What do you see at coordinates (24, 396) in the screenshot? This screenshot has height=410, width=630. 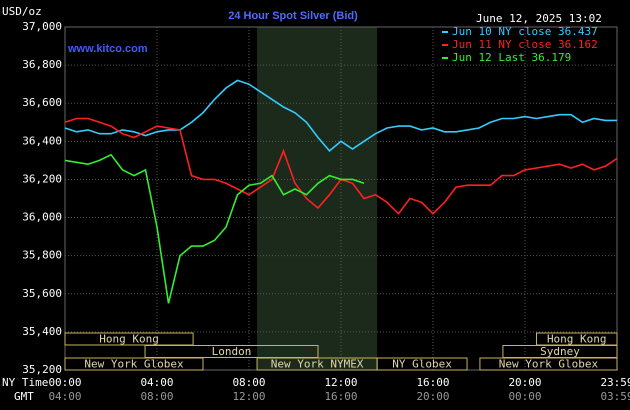 I see `gmt-label: GMT` at bounding box center [24, 396].